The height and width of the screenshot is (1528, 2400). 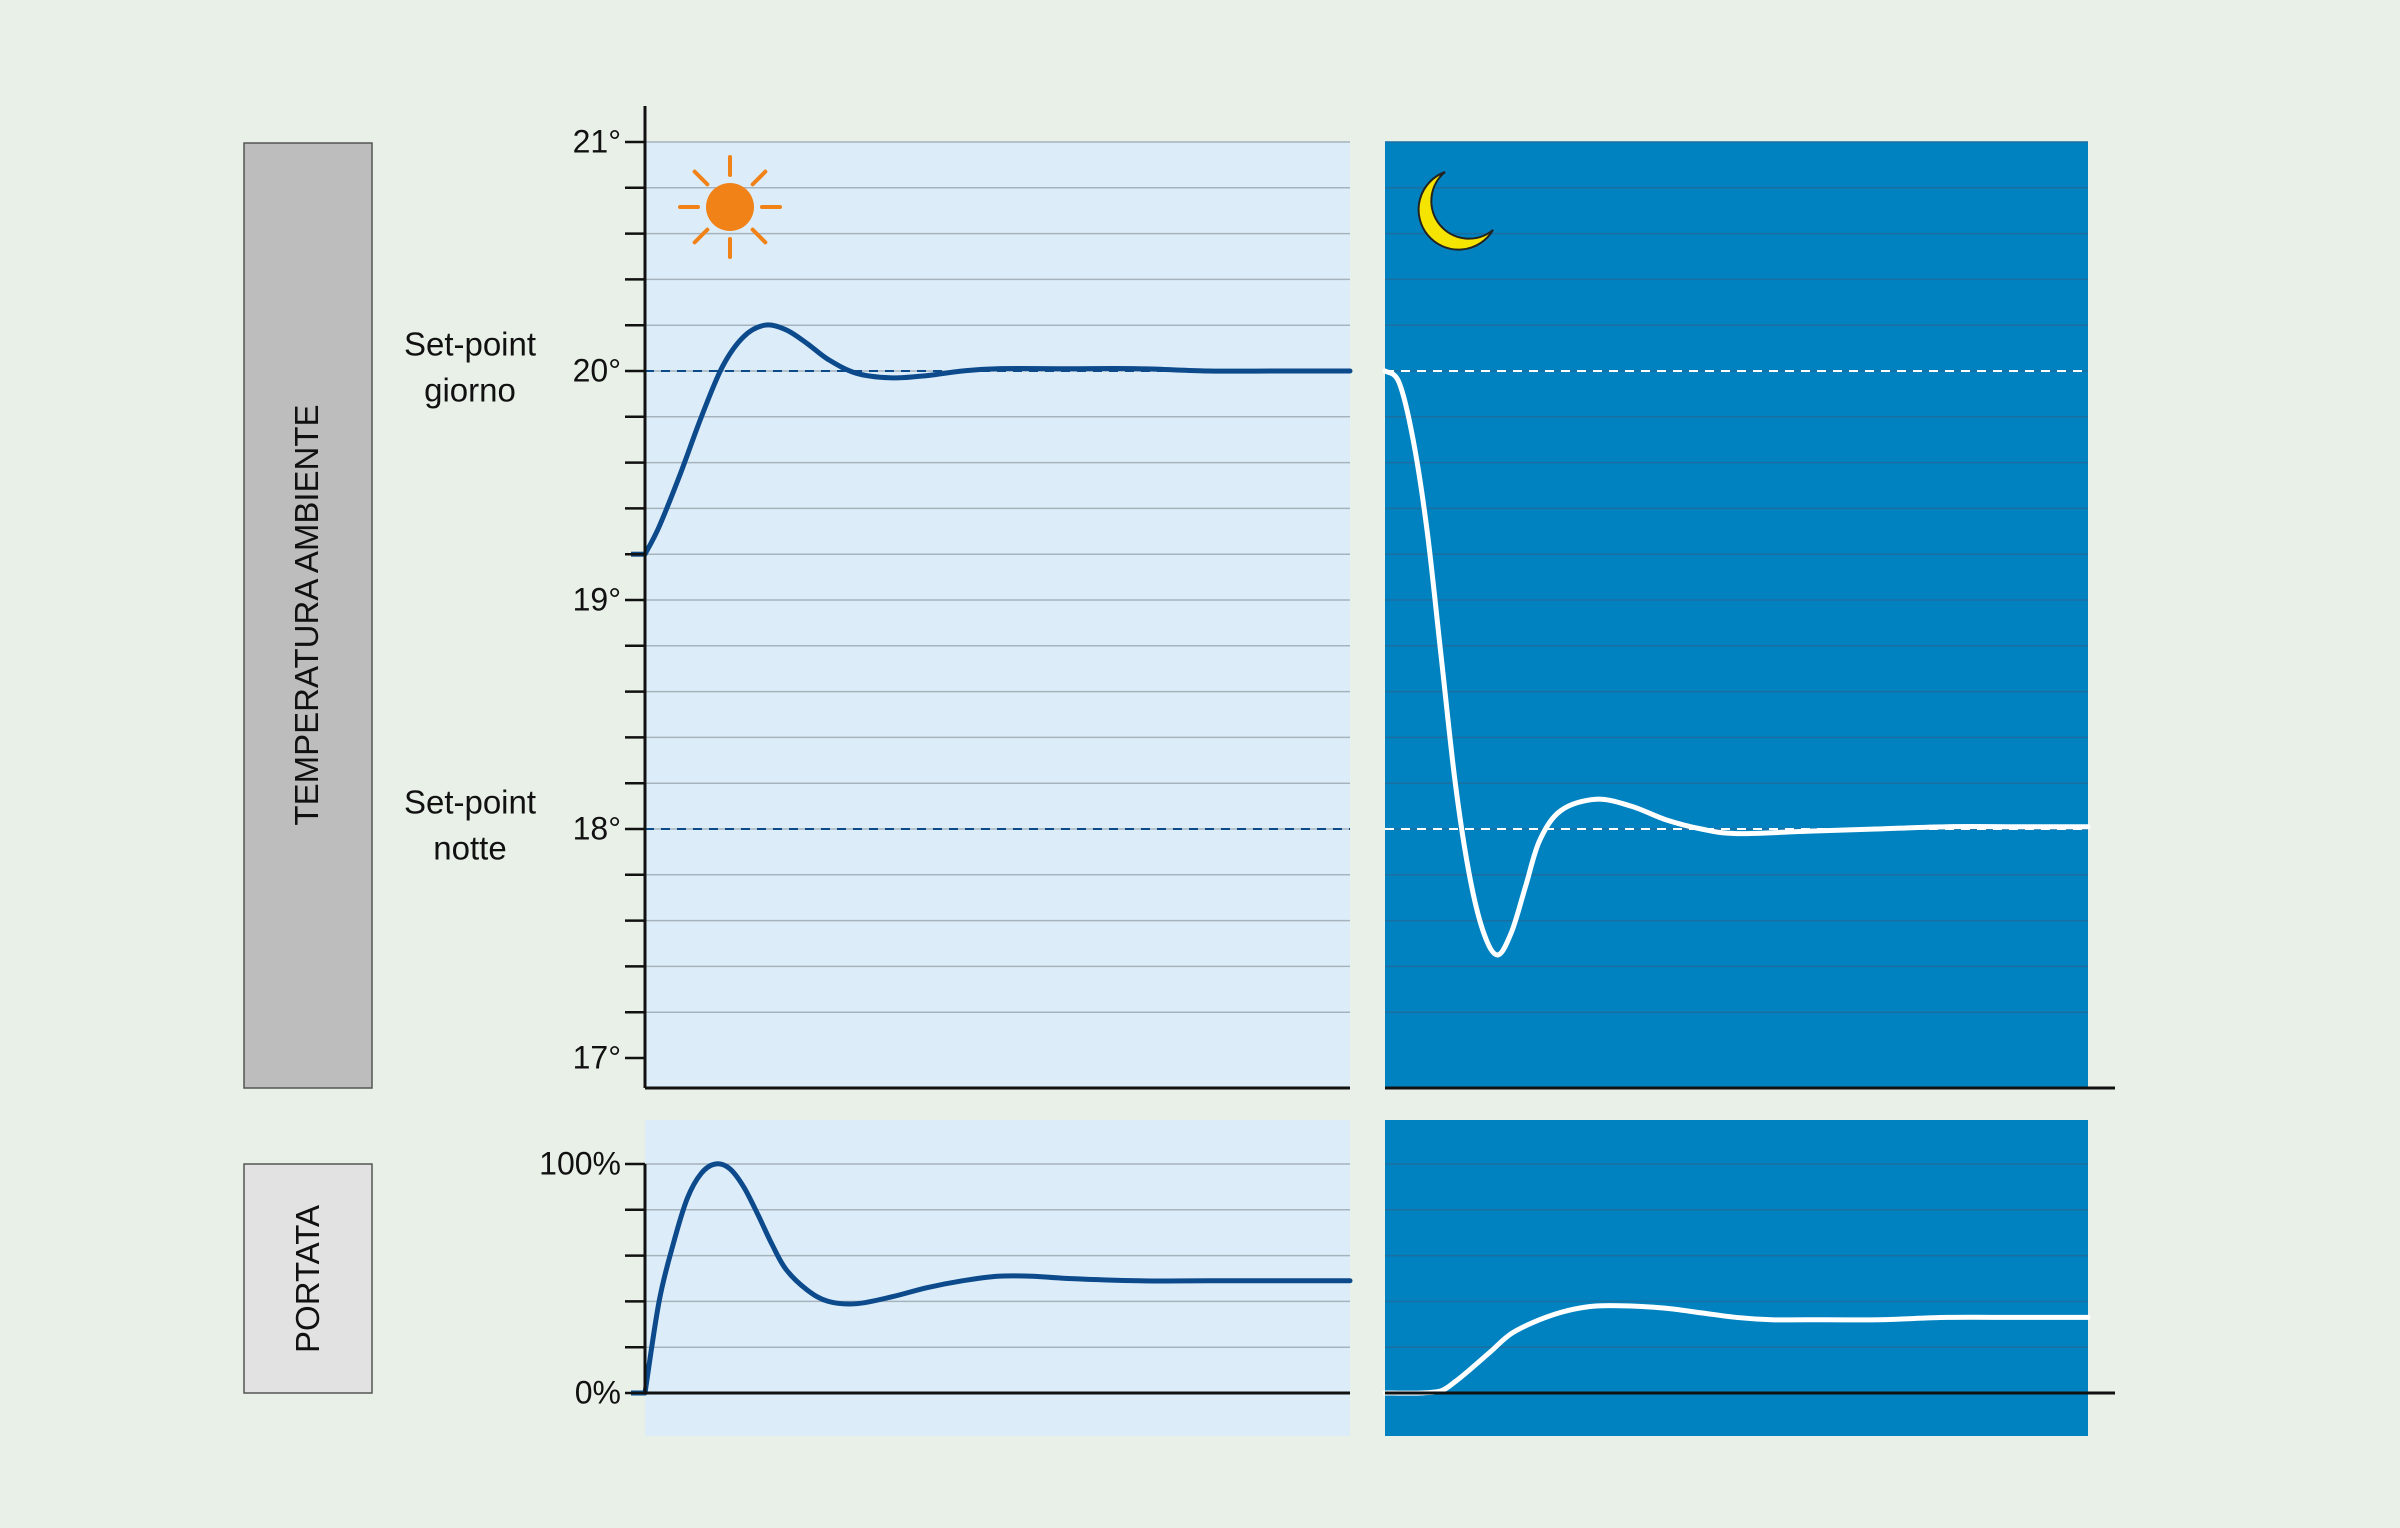 I want to click on y-ticks: 17° 18° 19° 20° 21° 0% 100%, so click(x=592, y=766).